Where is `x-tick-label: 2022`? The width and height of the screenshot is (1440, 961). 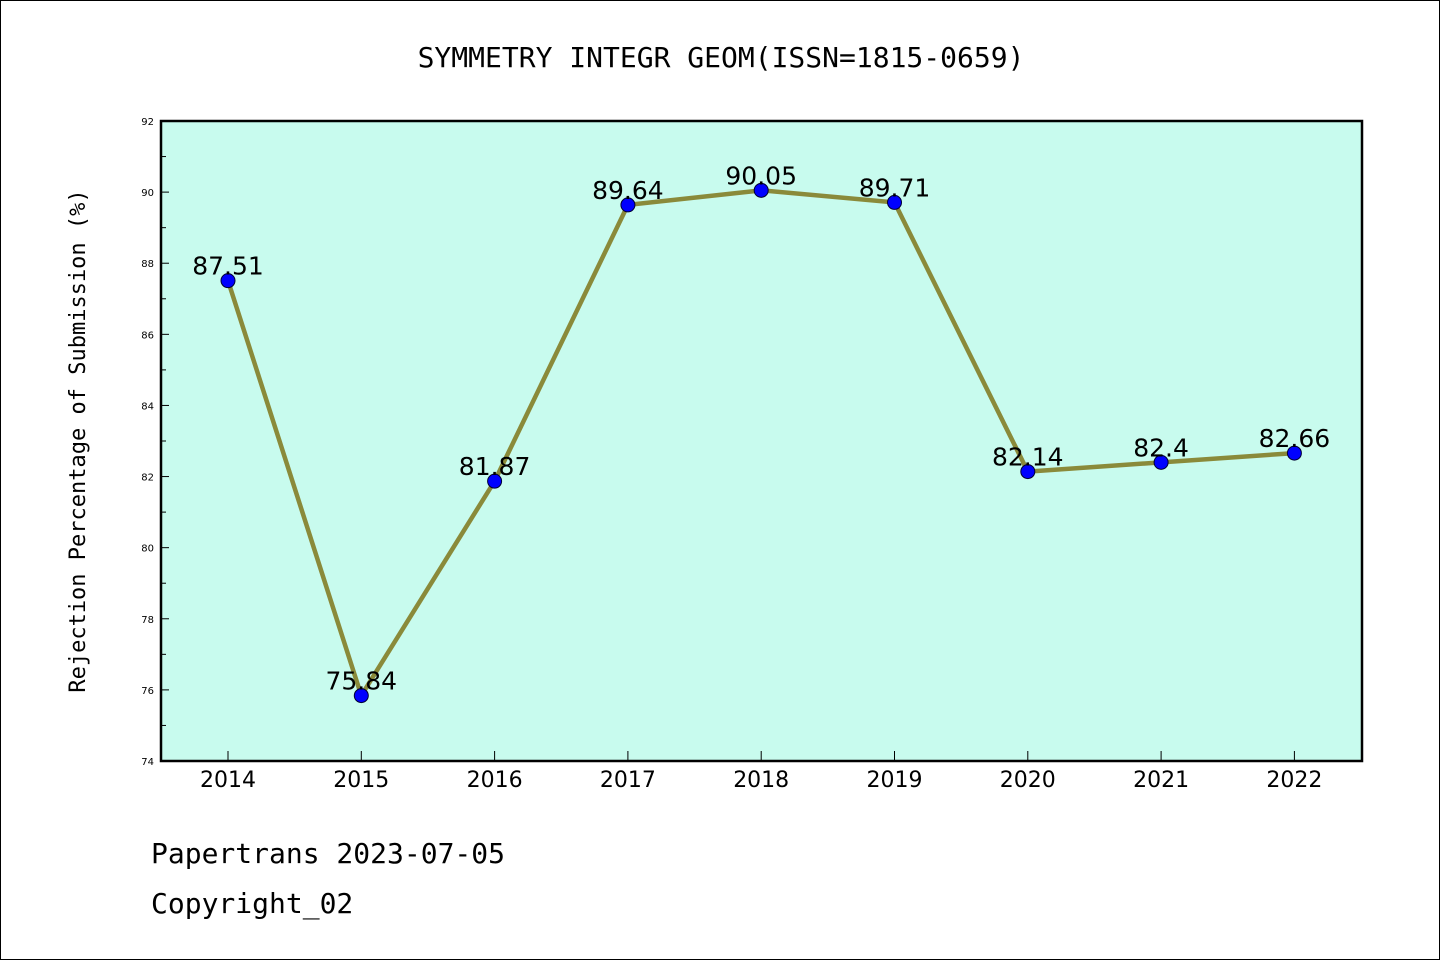 x-tick-label: 2022 is located at coordinates (1294, 780).